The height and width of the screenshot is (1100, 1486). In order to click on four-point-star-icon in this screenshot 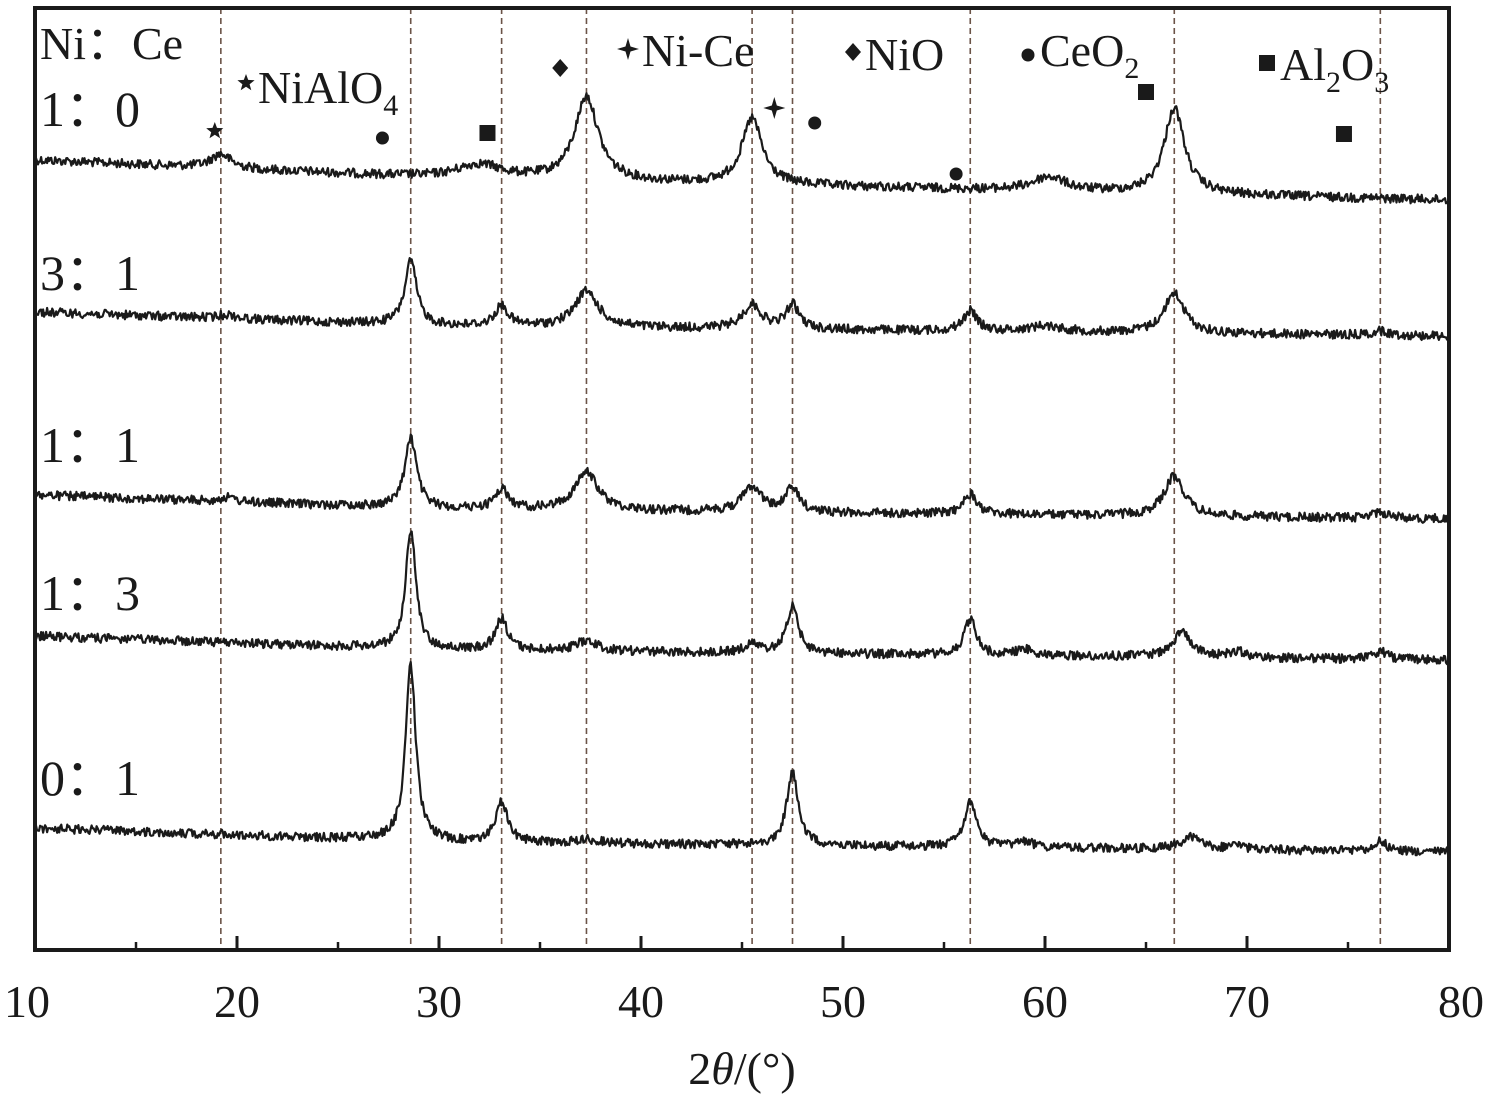, I will do `click(628, 49)`.